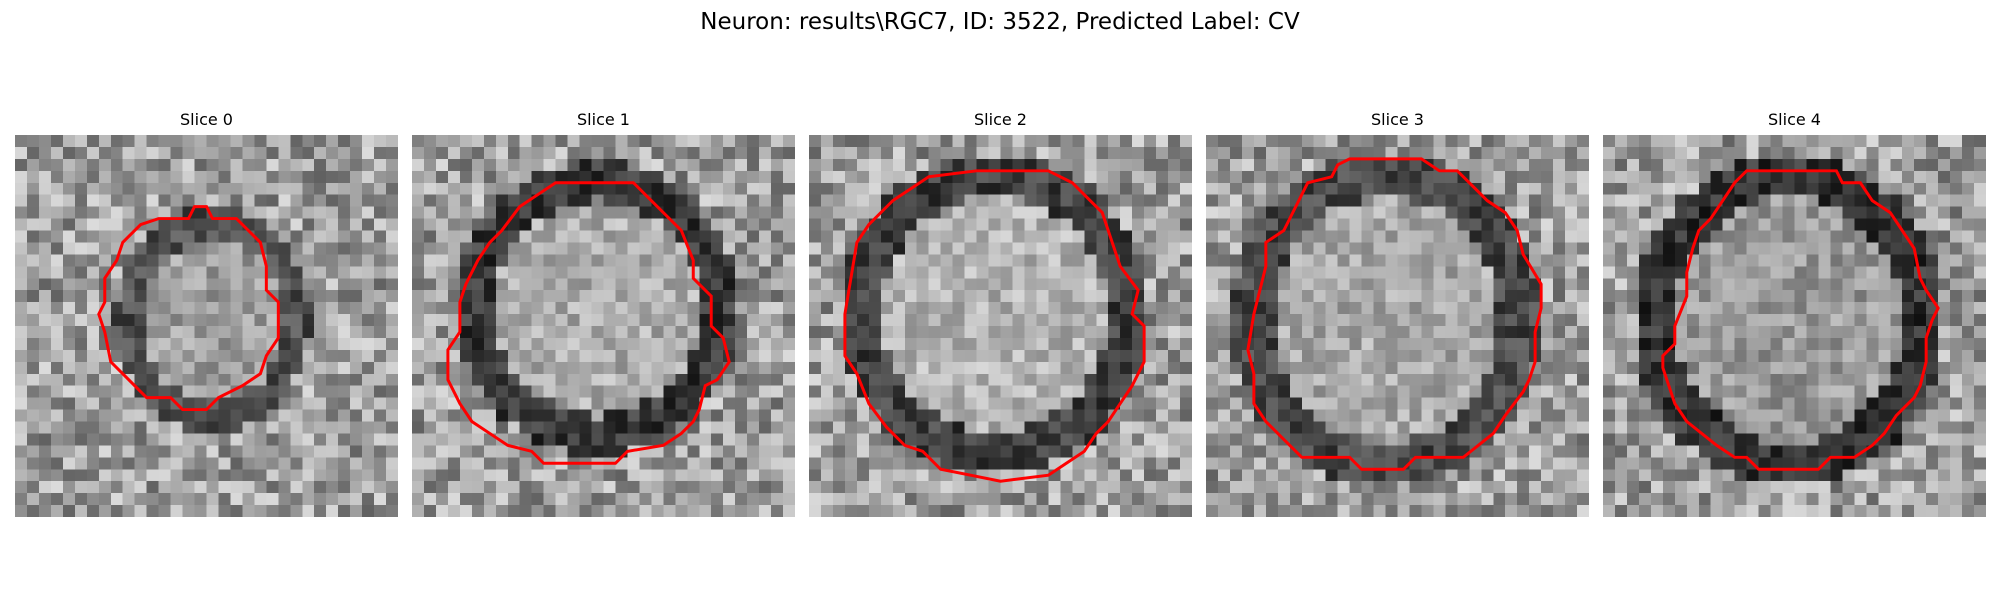  I want to click on slice-title: Slice 0, so click(206, 119).